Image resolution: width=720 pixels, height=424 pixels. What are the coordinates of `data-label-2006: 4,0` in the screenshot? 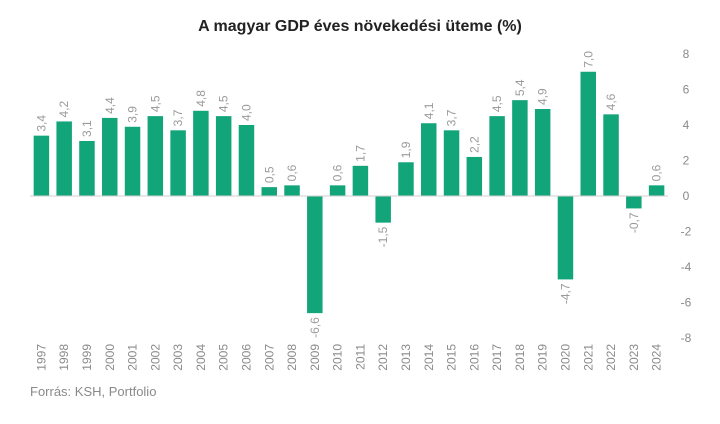 It's located at (246, 112).